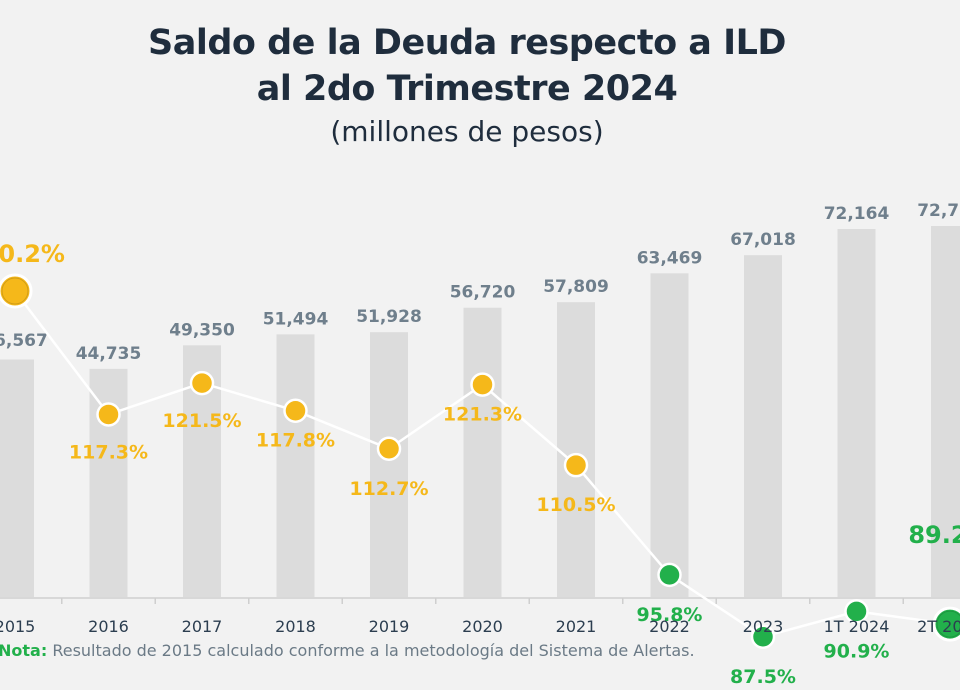 Image resolution: width=960 pixels, height=690 pixels. Describe the element at coordinates (576, 626) in the screenshot. I see `x-tick-label: 2021` at that location.